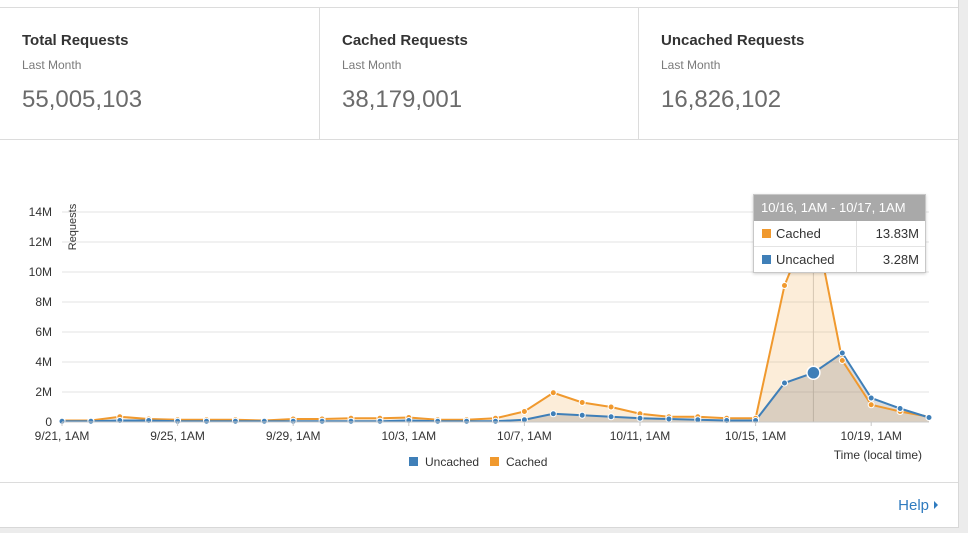 The image size is (968, 533). Describe the element at coordinates (871, 436) in the screenshot. I see `x-tick-label: 10/19, 1AM` at that location.